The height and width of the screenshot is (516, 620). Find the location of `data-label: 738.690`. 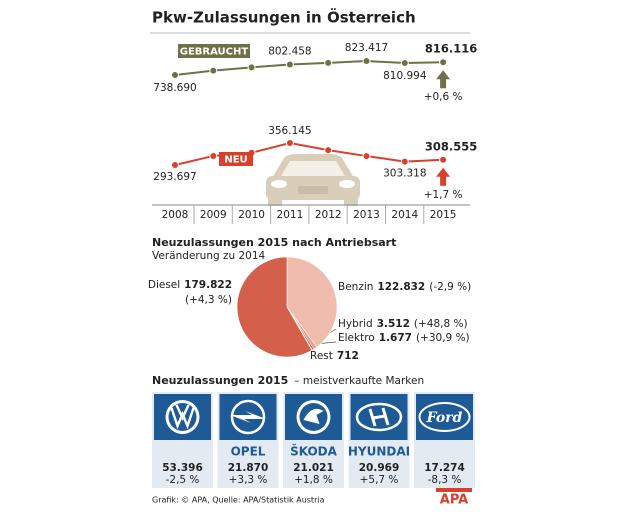

data-label: 738.690 is located at coordinates (174, 88).